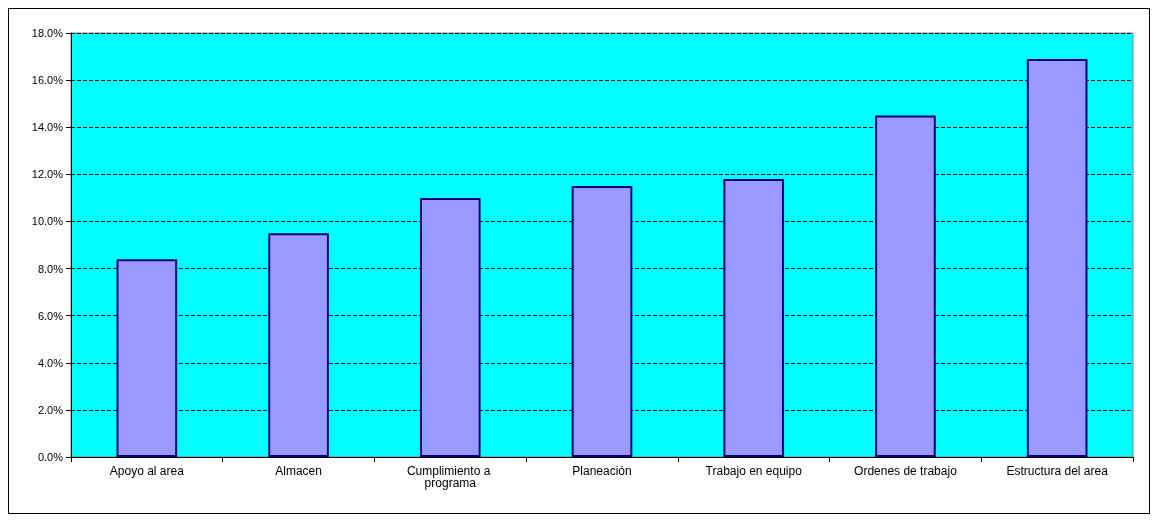  I want to click on x-tick-label: Ordenes de trabajo, so click(906, 471).